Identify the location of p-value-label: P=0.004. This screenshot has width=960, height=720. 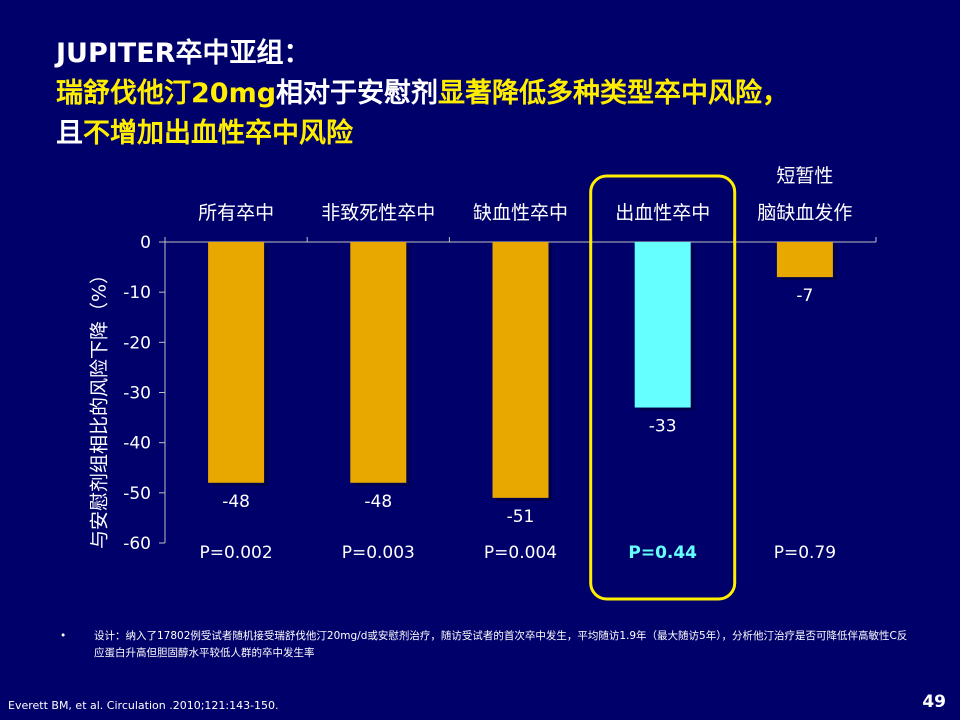
(520, 553).